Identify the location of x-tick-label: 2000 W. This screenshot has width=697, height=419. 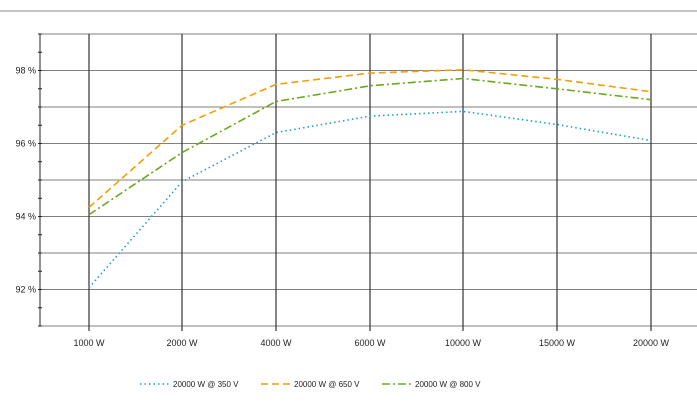
(182, 343).